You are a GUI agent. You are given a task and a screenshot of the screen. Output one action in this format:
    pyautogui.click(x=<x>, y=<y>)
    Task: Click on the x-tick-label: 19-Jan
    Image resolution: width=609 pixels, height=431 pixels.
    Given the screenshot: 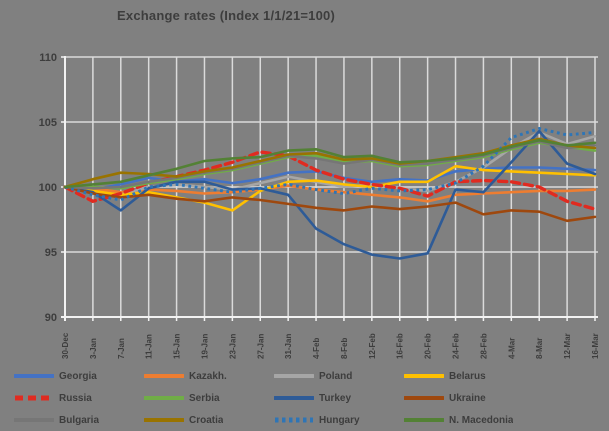 What is the action you would take?
    pyautogui.click(x=204, y=346)
    